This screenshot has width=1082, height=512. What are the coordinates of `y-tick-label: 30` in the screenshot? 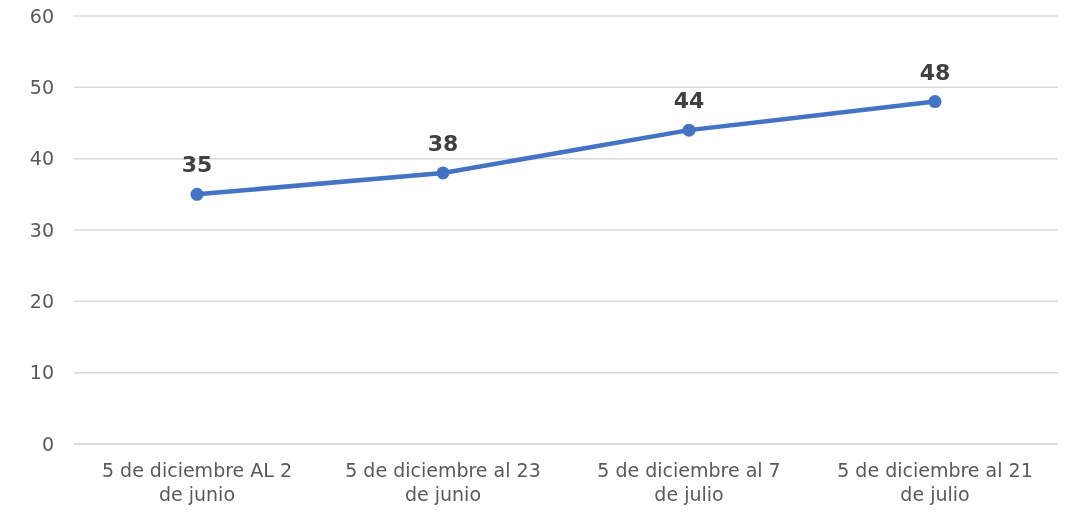 It's located at (41, 229).